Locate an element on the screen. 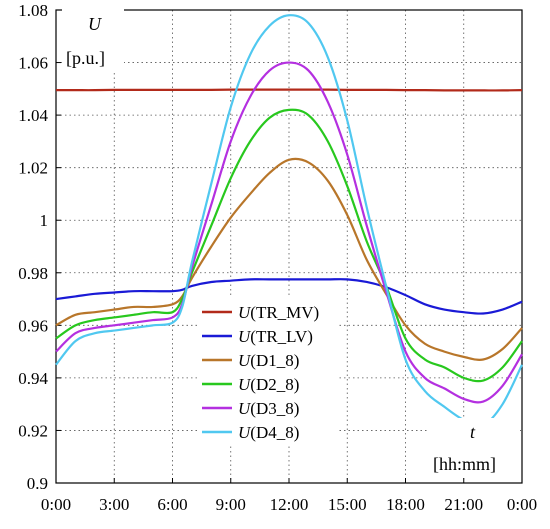 Image resolution: width=550 pixels, height=529 pixels. x-axis-unit: [hh:mm] is located at coordinates (464, 464).